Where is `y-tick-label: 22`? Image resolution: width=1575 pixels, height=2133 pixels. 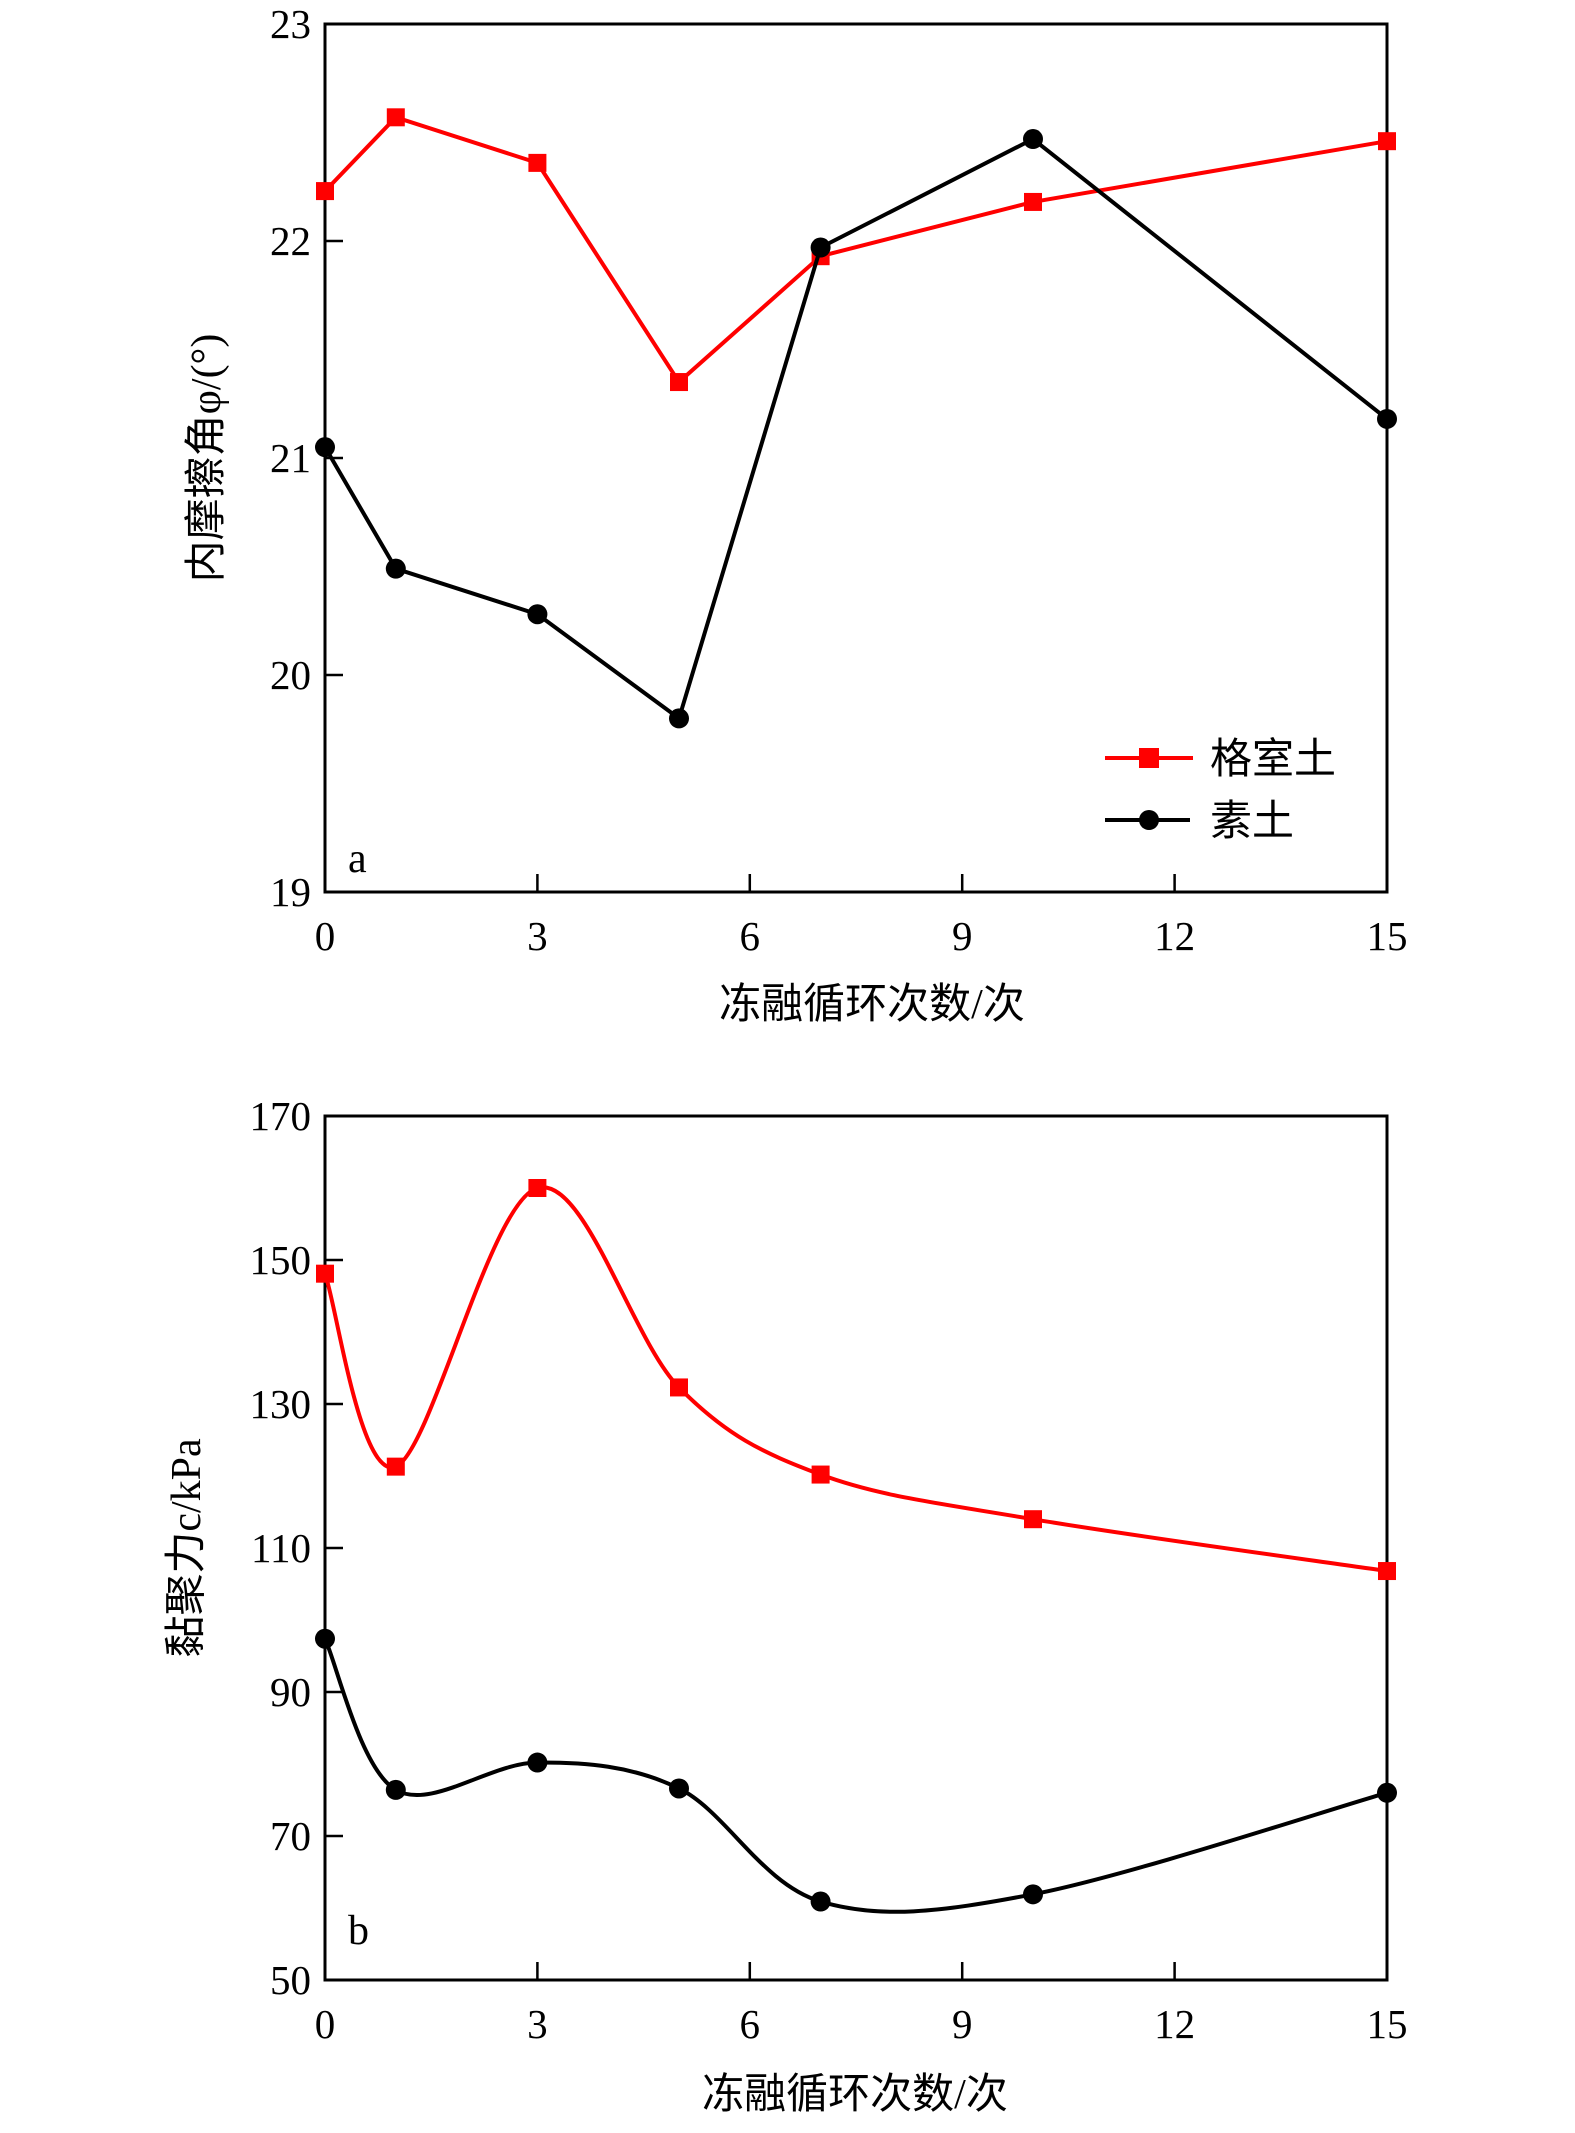
y-tick-label: 22 is located at coordinates (290, 241).